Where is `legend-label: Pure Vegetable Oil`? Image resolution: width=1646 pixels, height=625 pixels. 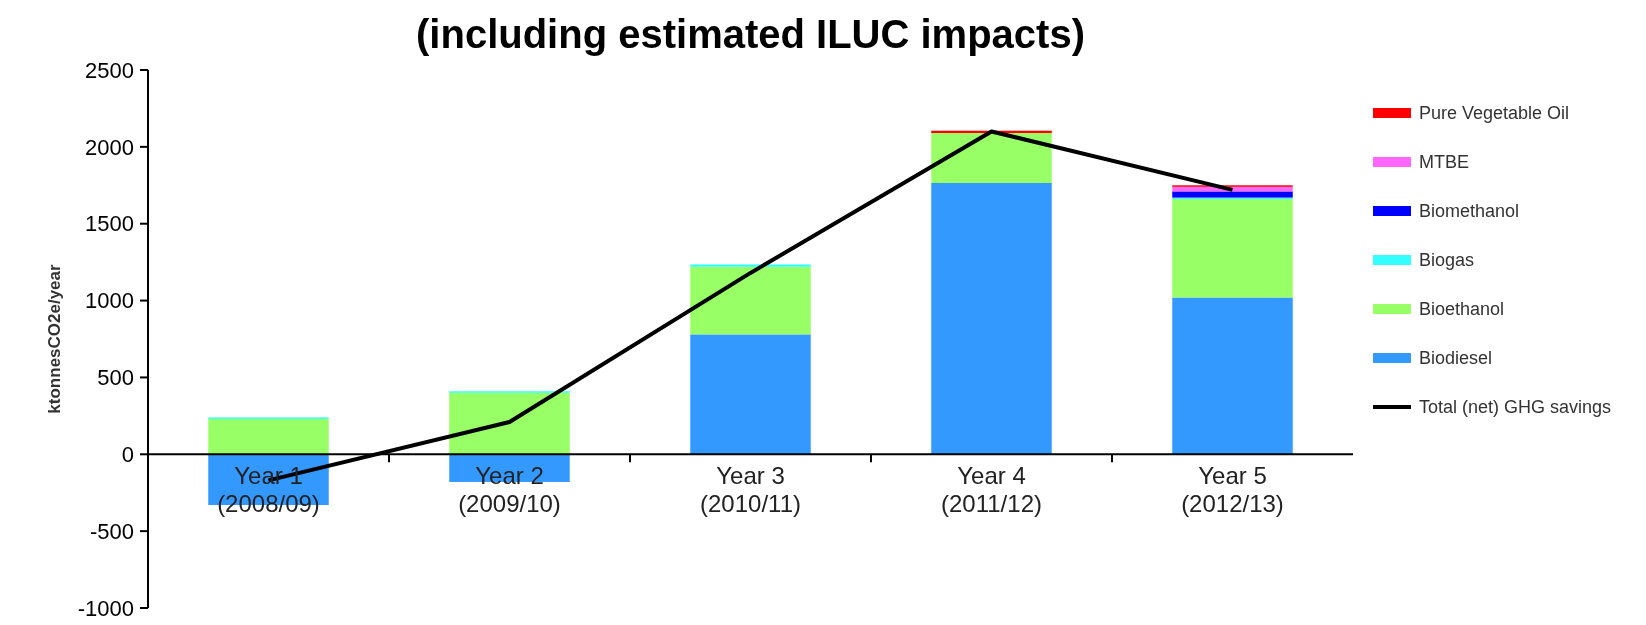
legend-label: Pure Vegetable Oil is located at coordinates (1494, 113).